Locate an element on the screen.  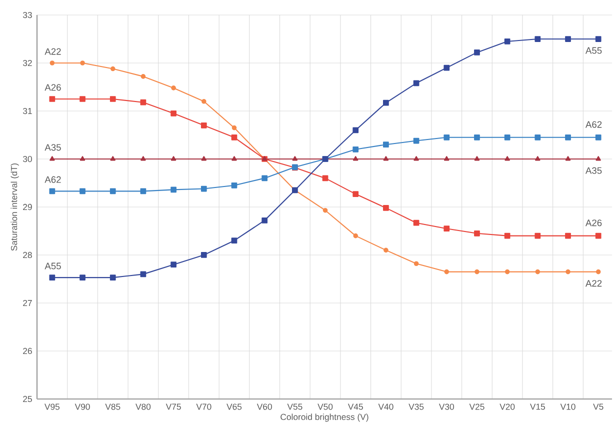
x-tick-label: V95 is located at coordinates (52, 407).